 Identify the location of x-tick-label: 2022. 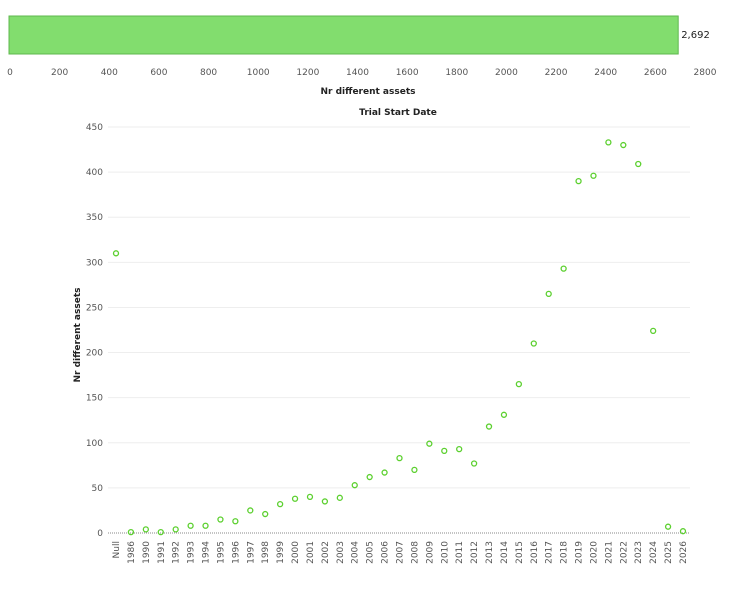
(624, 552).